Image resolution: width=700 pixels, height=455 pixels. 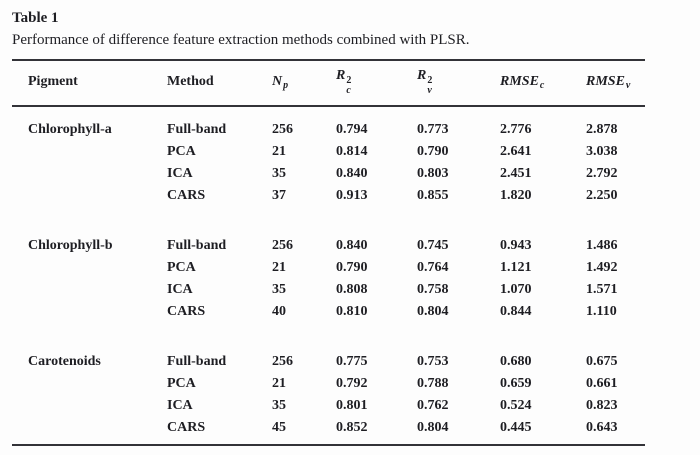 I want to click on np-cell: 45, so click(x=279, y=427).